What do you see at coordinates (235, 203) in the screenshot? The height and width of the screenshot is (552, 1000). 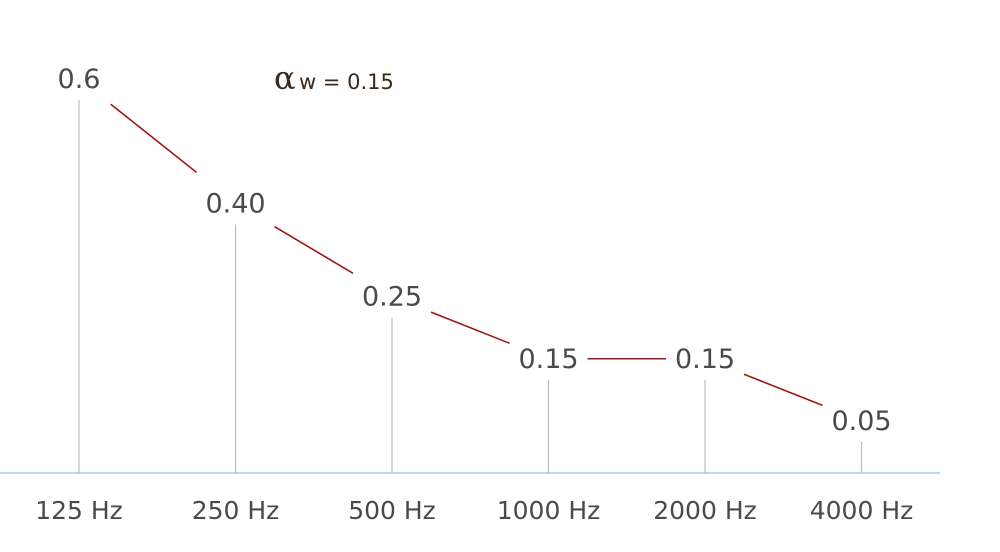 I see `value-label: 0.40` at bounding box center [235, 203].